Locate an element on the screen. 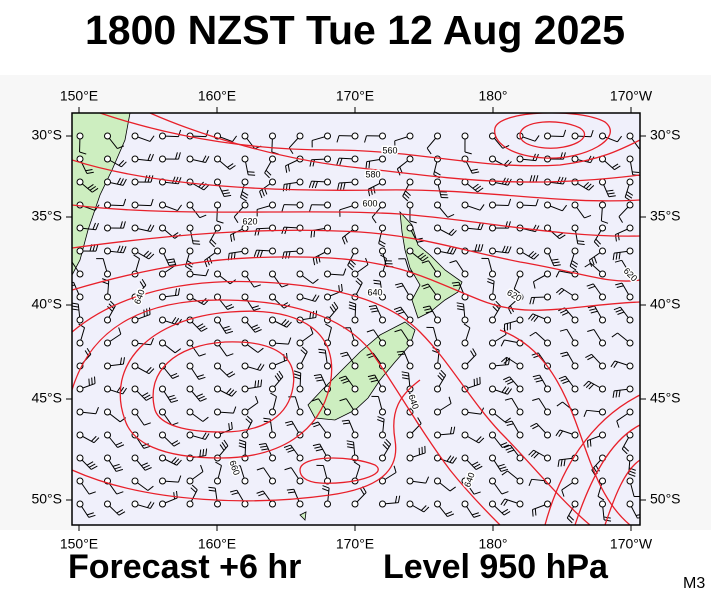  right-tick-label: 45°S is located at coordinates (665, 398).